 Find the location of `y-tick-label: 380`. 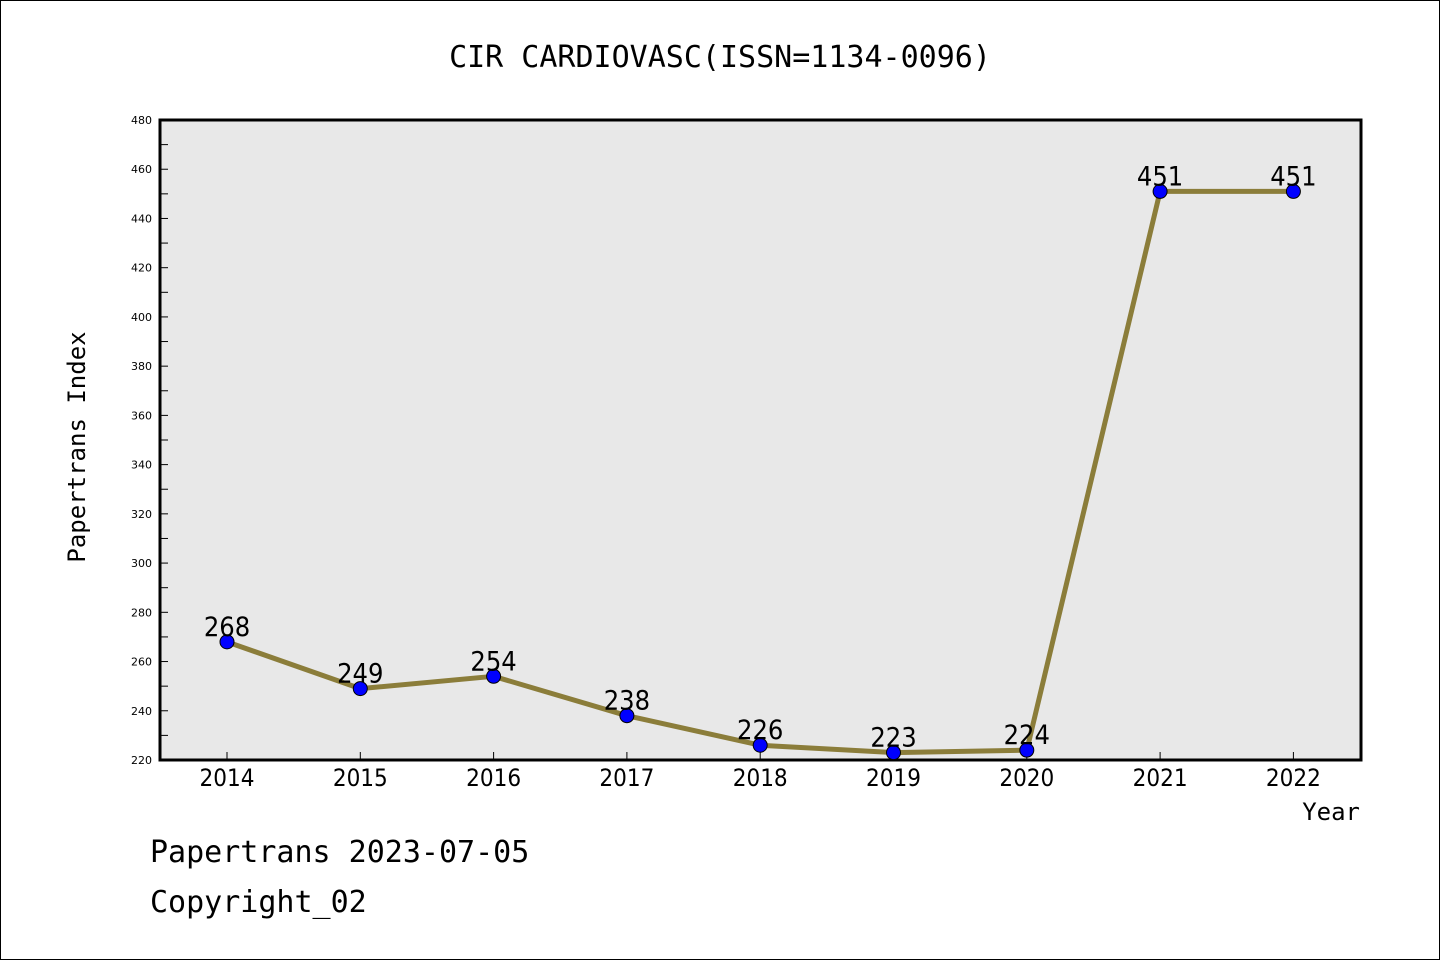

y-tick-label: 380 is located at coordinates (141, 366).